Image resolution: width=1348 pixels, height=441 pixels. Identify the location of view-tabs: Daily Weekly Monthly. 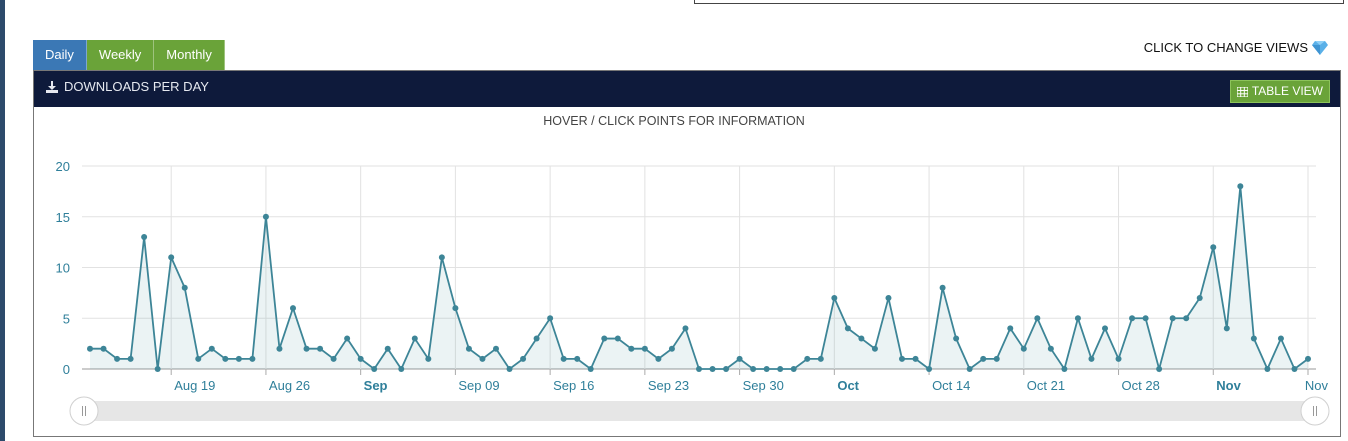
(129, 55).